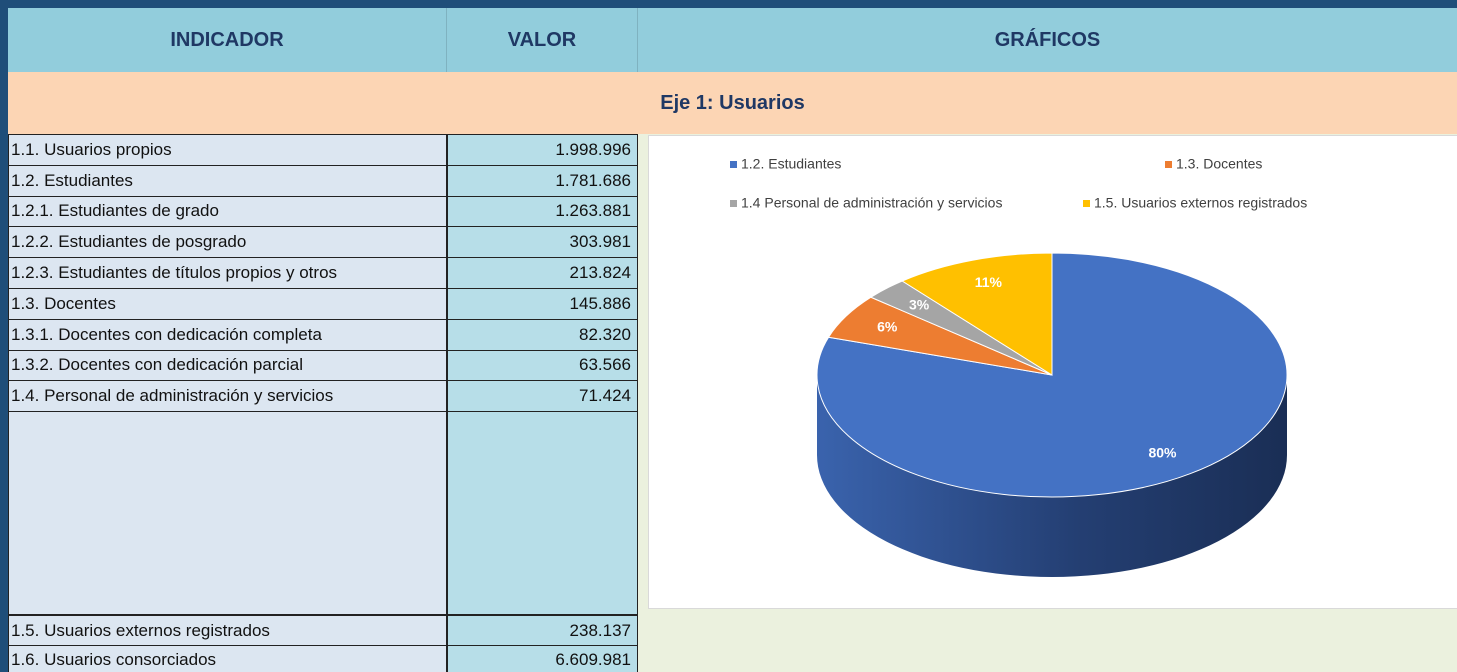 Image resolution: width=1457 pixels, height=672 pixels. What do you see at coordinates (1219, 164) in the screenshot?
I see `legend-label: 1.3. Docentes` at bounding box center [1219, 164].